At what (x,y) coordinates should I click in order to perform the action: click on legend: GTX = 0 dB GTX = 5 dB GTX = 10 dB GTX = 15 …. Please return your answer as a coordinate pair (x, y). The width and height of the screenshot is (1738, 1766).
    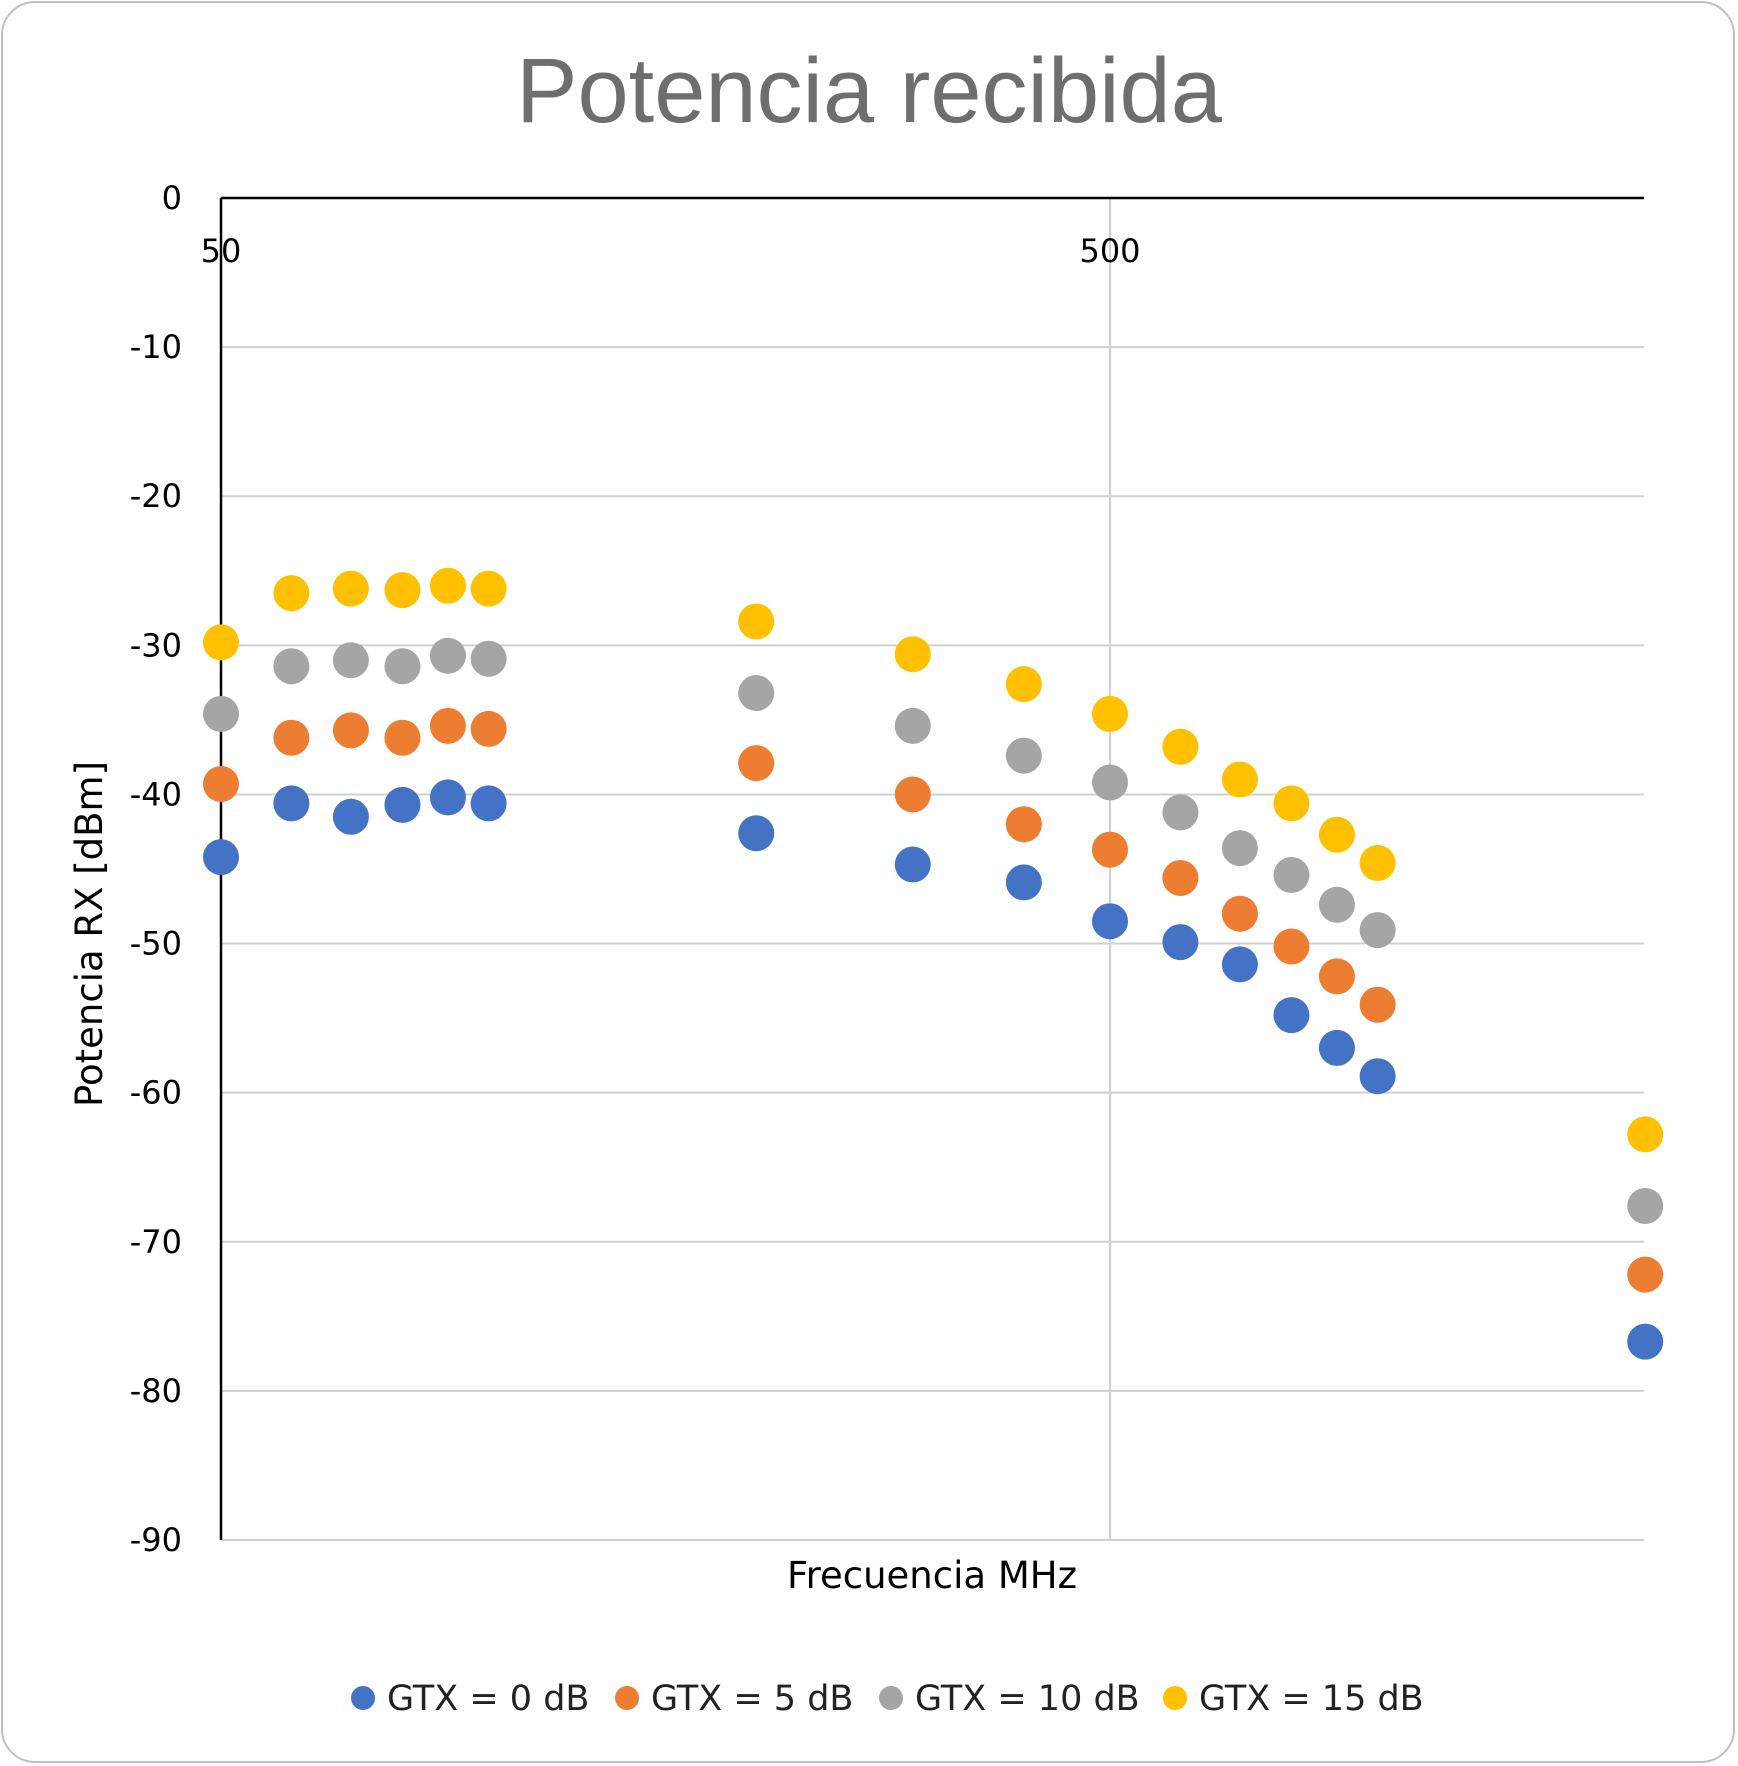
    Looking at the image, I should click on (887, 1699).